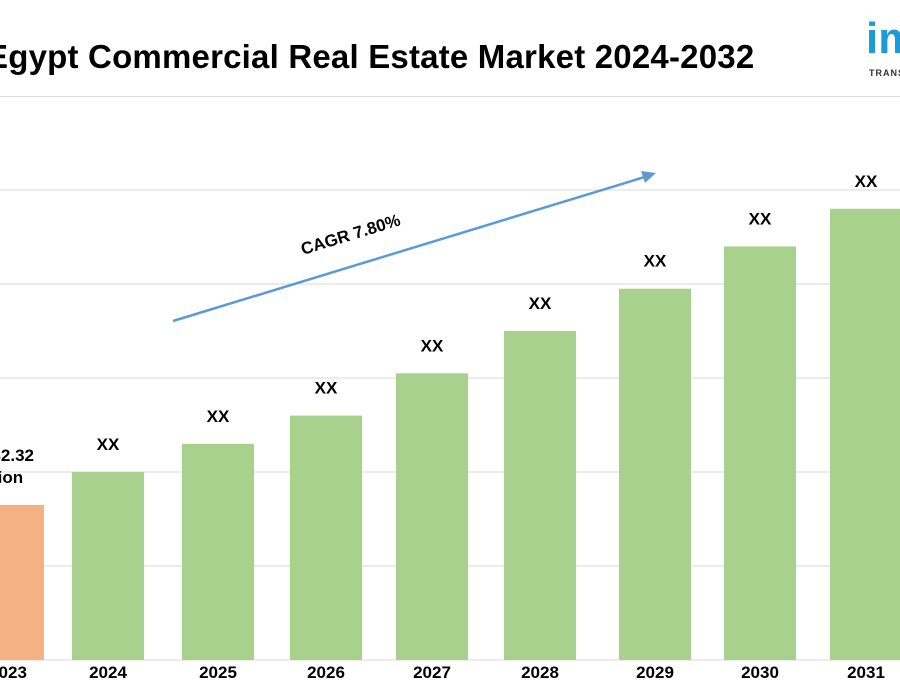 This screenshot has height=700, width=900. I want to click on data-label-2023: lion, so click(11, 477).